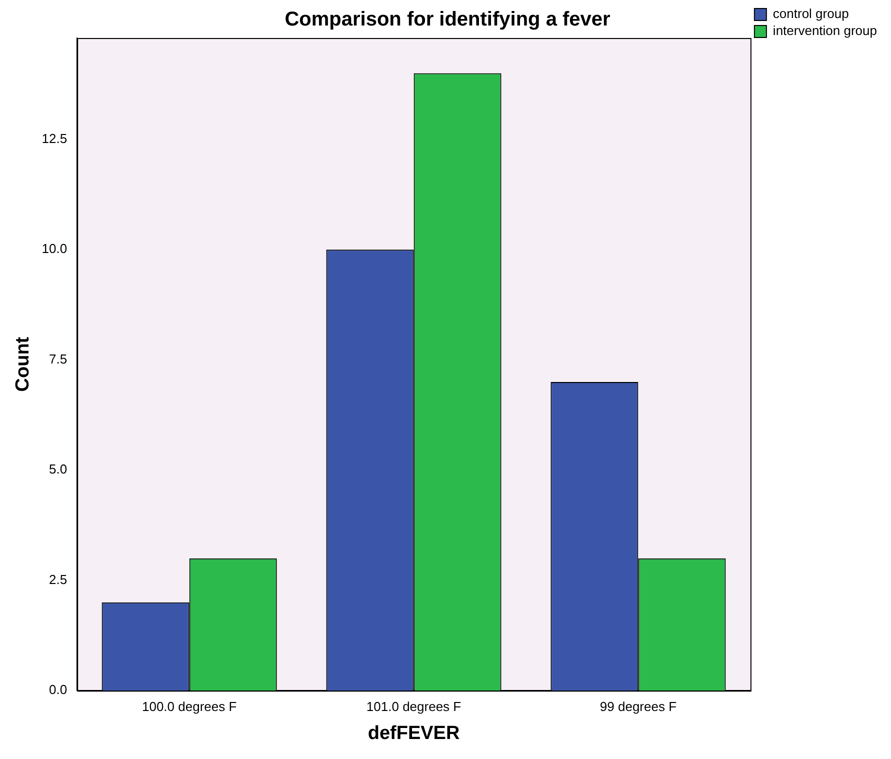 The width and height of the screenshot is (891, 759). I want to click on legend-label: intervention group, so click(825, 30).